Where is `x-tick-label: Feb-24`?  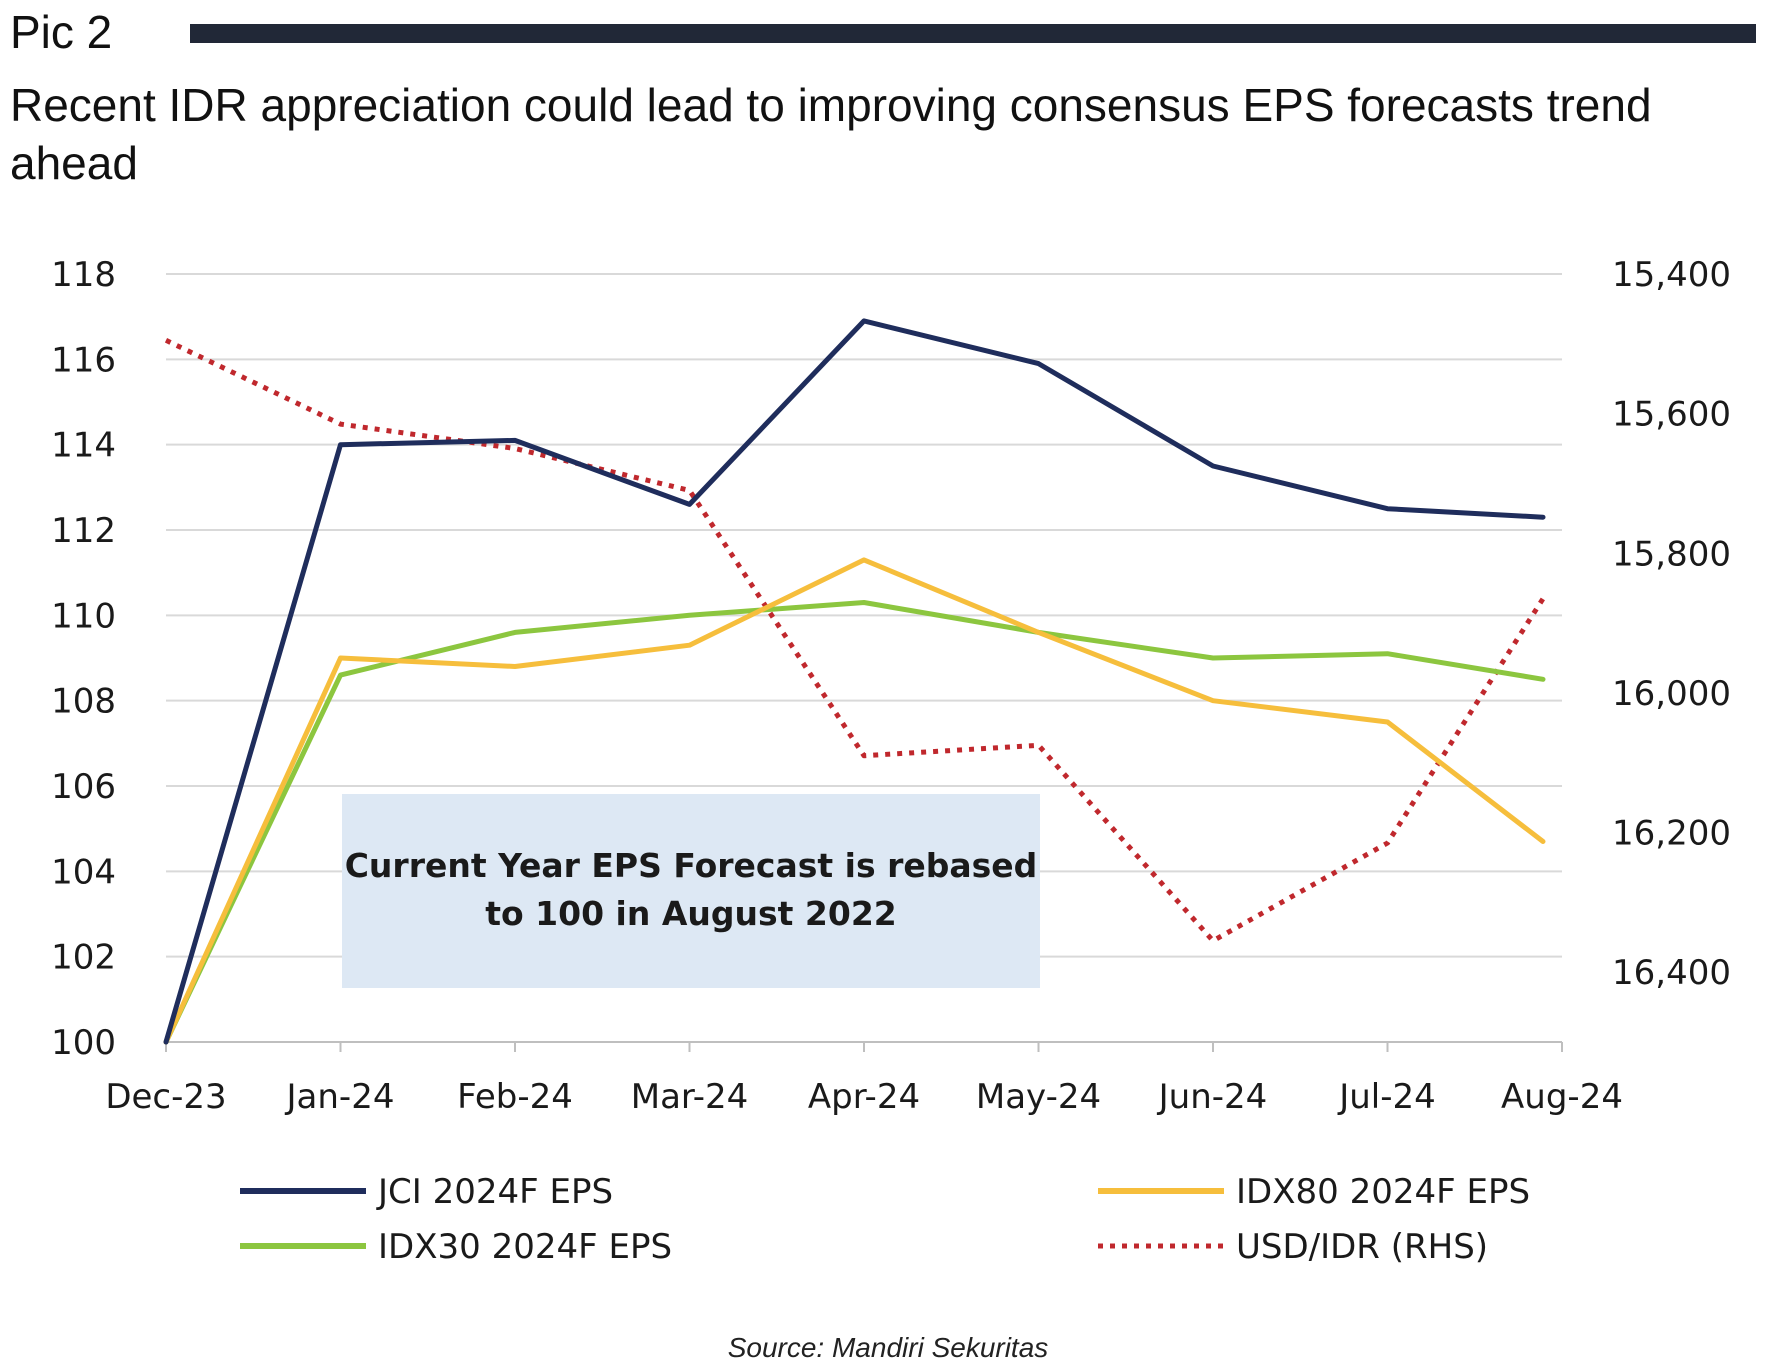
x-tick-label: Feb-24 is located at coordinates (515, 1097).